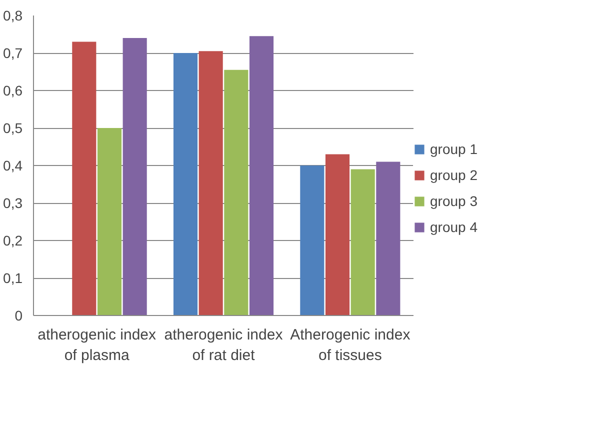 The image size is (600, 432). Describe the element at coordinates (454, 175) in the screenshot. I see `legend-label: group 2` at that location.